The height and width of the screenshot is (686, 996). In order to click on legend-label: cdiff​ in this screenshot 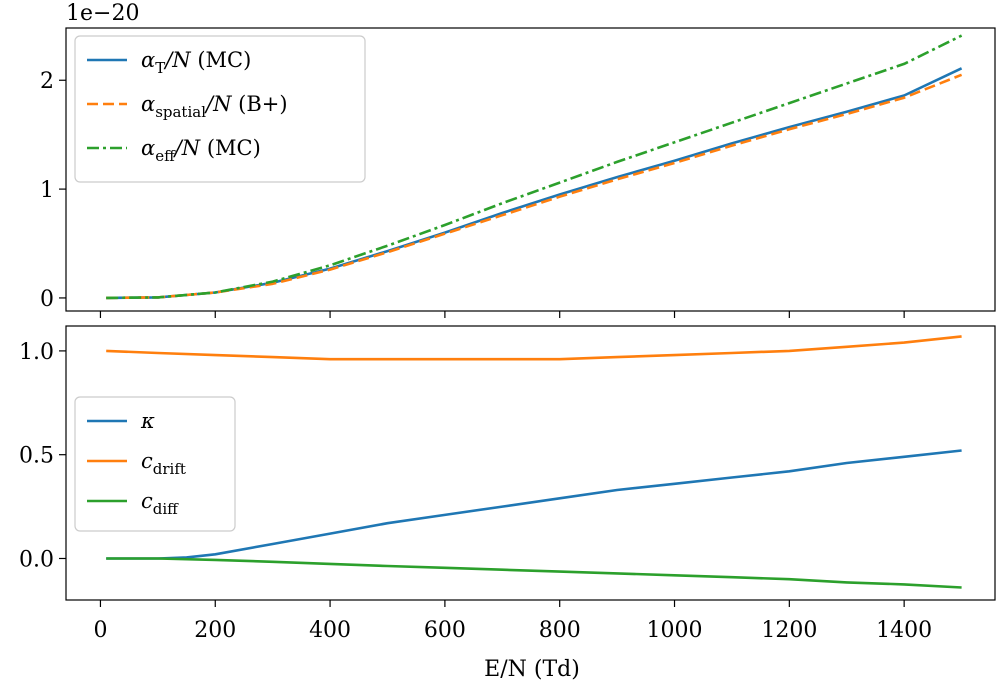, I will do `click(160, 503)`.